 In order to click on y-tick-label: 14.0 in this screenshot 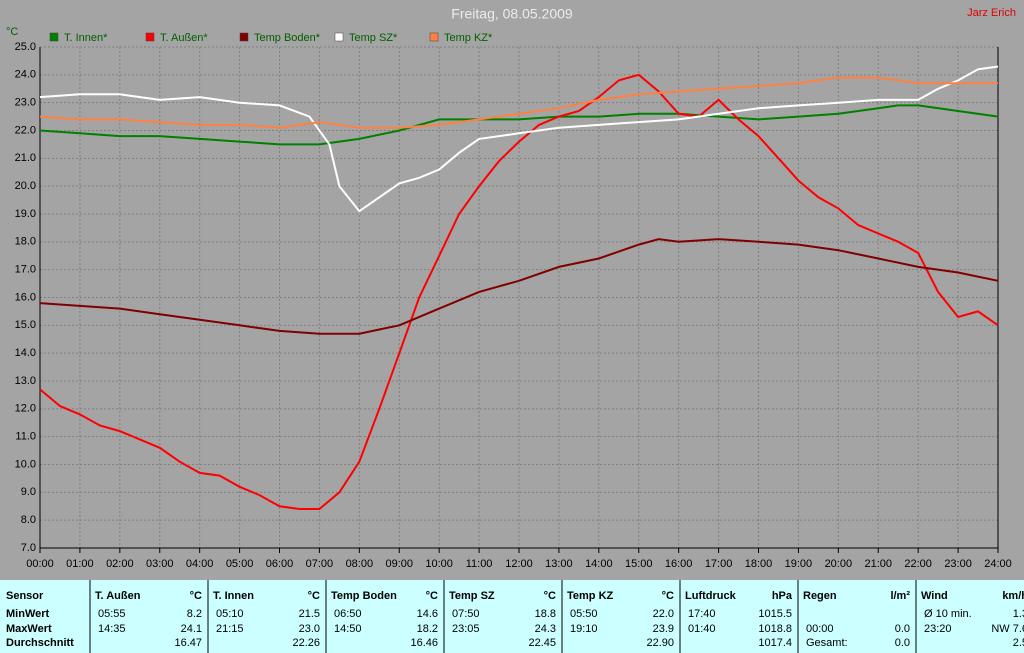, I will do `click(25, 353)`.